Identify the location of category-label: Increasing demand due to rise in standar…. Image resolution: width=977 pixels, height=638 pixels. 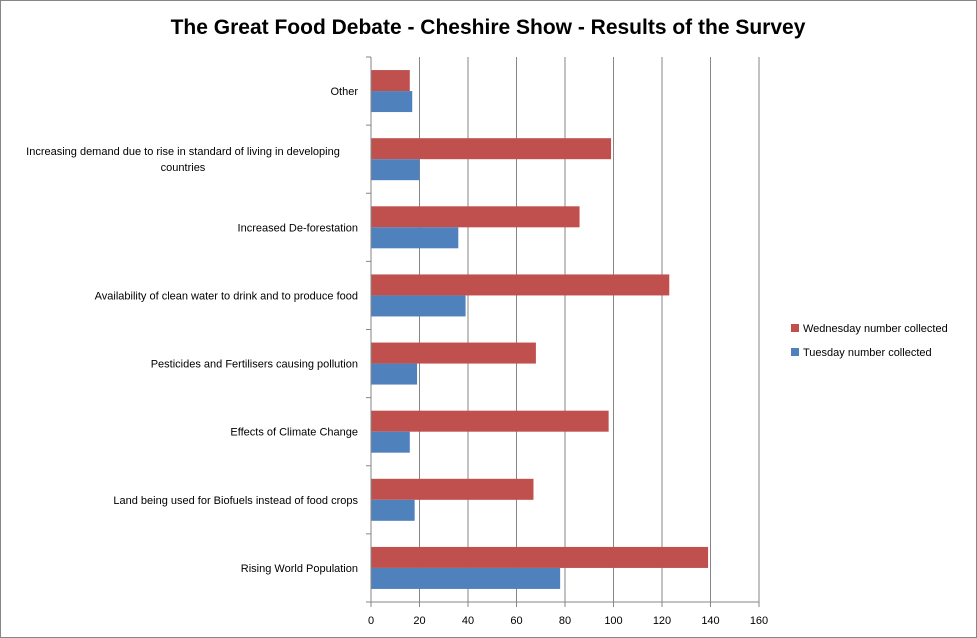
(183, 152).